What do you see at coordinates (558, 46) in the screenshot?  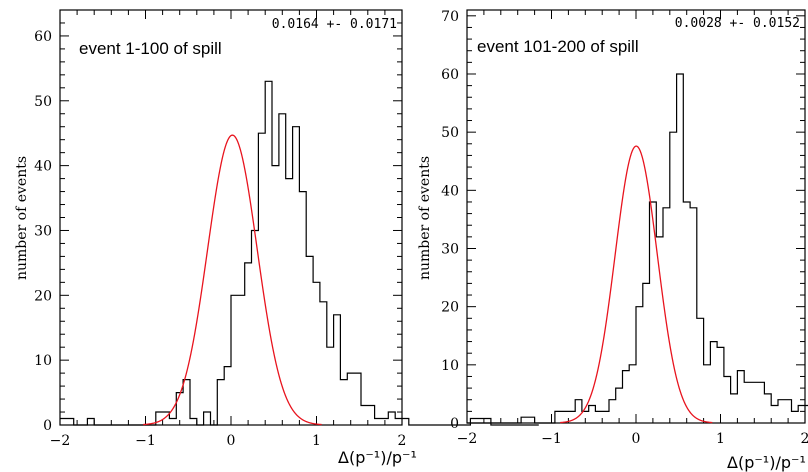 I see `annotation-text: event 101-200 of spill` at bounding box center [558, 46].